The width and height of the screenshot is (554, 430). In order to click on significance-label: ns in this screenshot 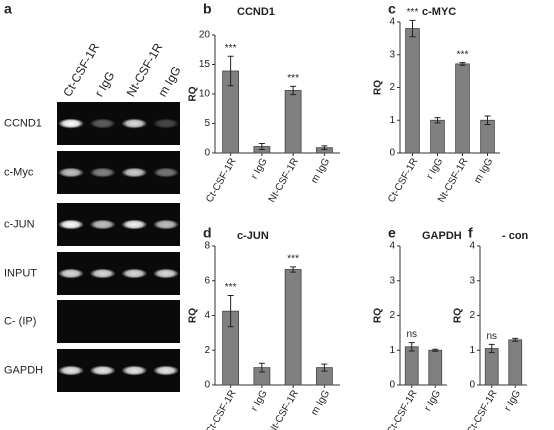, I will do `click(491, 336)`.